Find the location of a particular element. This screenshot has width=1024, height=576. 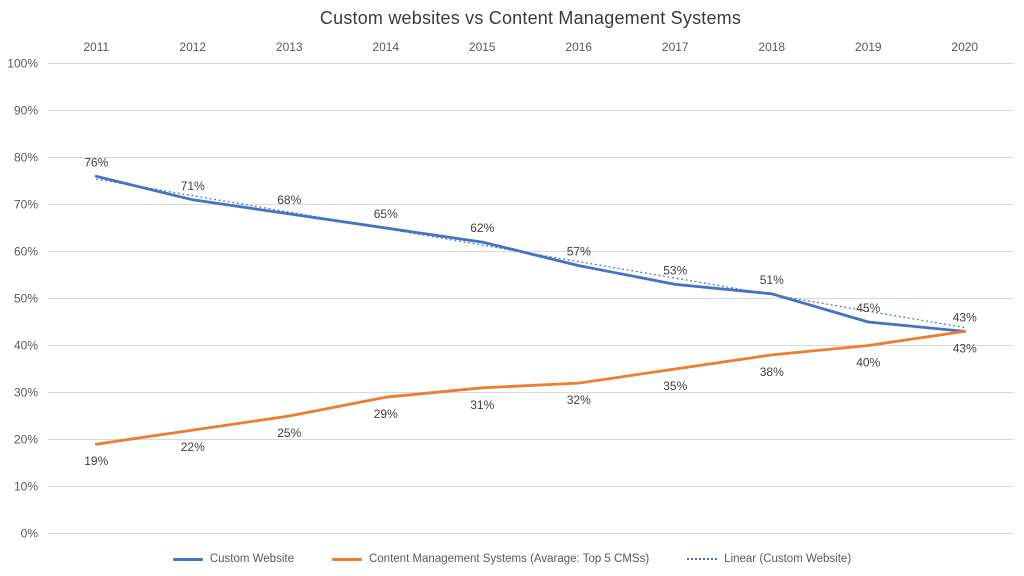

y-tick-label: 40% is located at coordinates (26, 346).